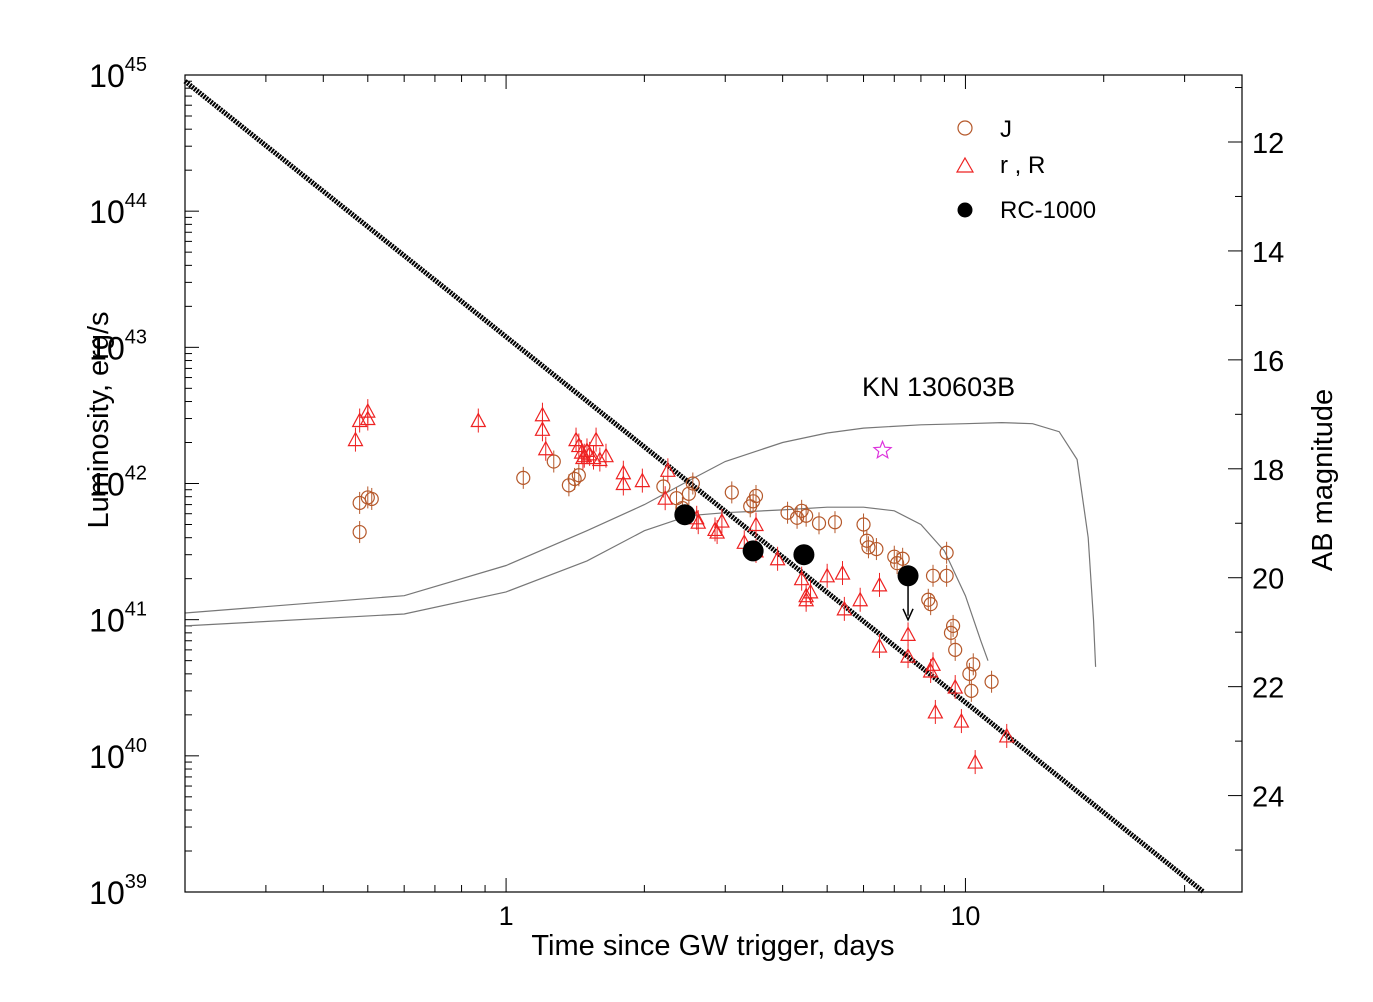 The image size is (1373, 1002). What do you see at coordinates (938, 387) in the screenshot?
I see `kn-annotation: KN 130603B` at bounding box center [938, 387].